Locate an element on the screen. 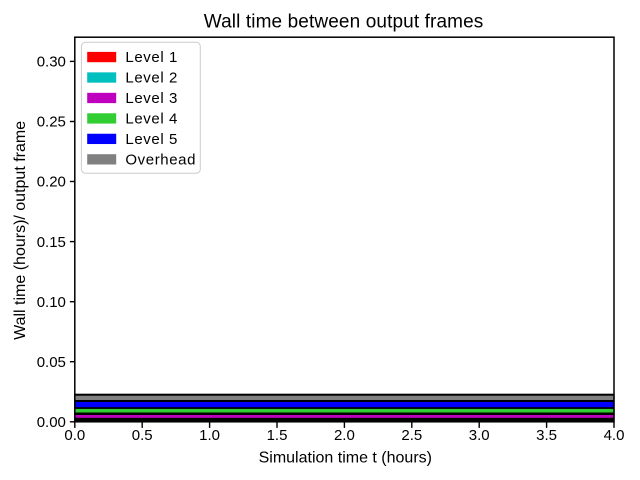  svg-text: Level 5 is located at coordinates (151, 139).